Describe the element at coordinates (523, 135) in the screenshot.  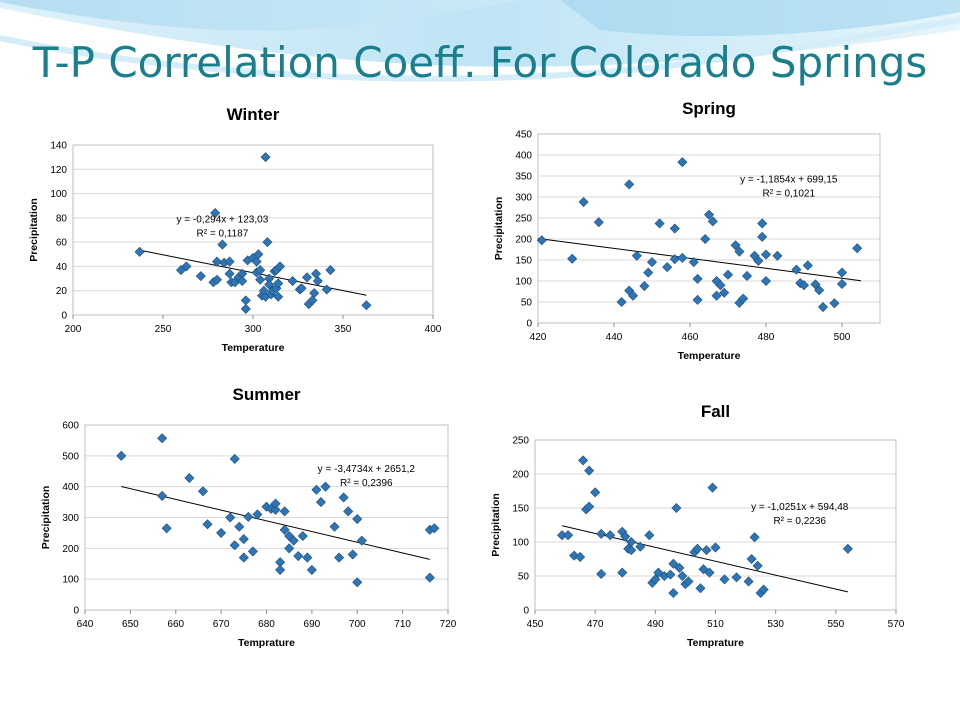
I see `y-tick-label: 450` at that location.